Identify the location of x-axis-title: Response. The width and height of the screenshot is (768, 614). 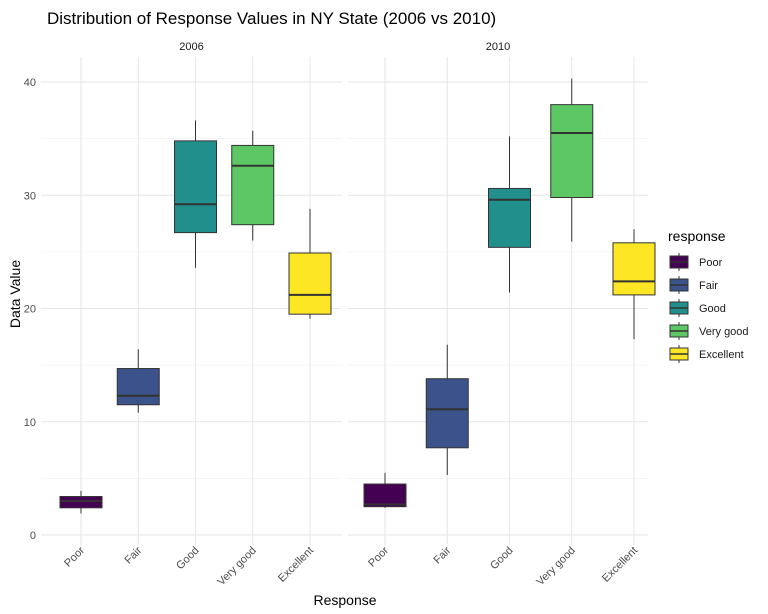
(344, 600).